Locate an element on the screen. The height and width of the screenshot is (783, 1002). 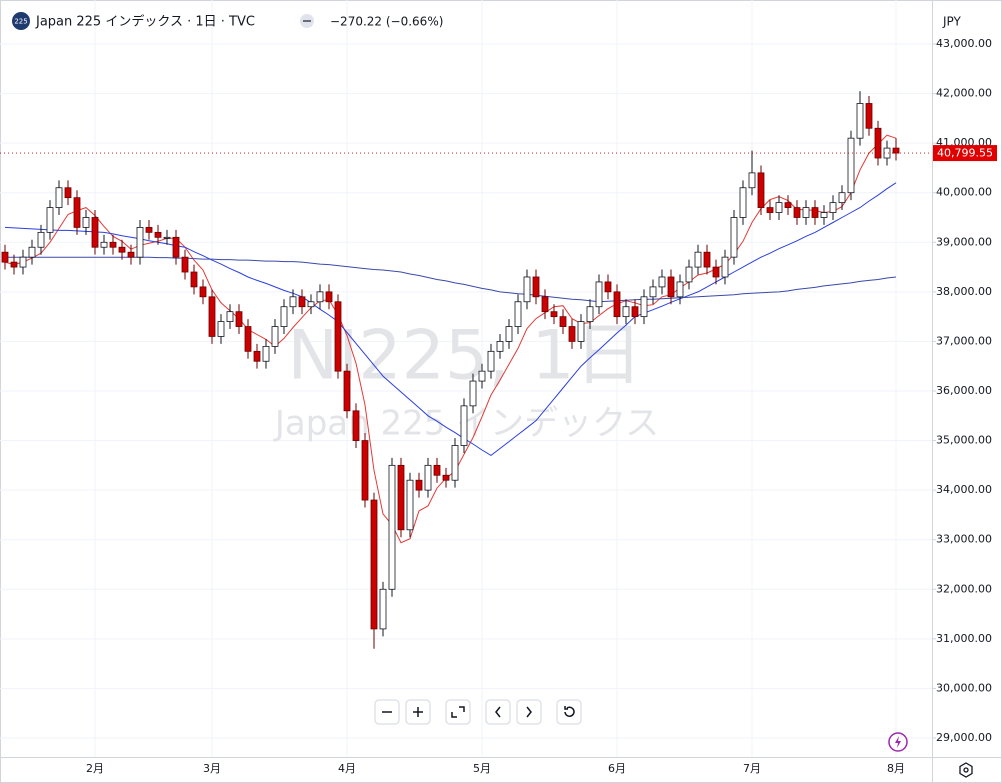
reset-button is located at coordinates (569, 712).